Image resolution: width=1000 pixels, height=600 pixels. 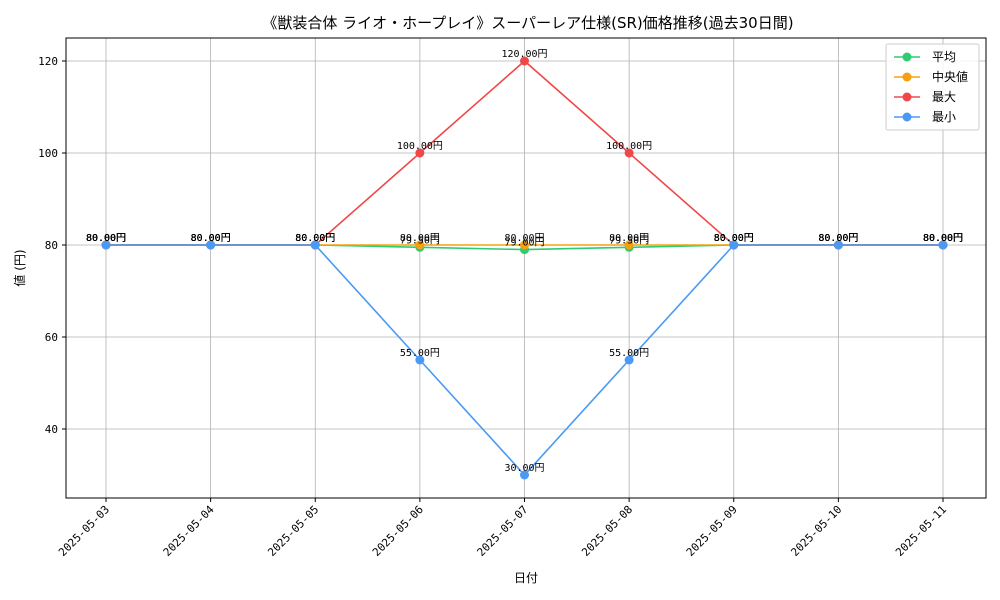 What do you see at coordinates (527, 23) in the screenshot?
I see `chart-title: 《獣装合体 ライオ・ホープレイ》スーパーレア仕様(SR)価格推移(過去30日間)` at bounding box center [527, 23].